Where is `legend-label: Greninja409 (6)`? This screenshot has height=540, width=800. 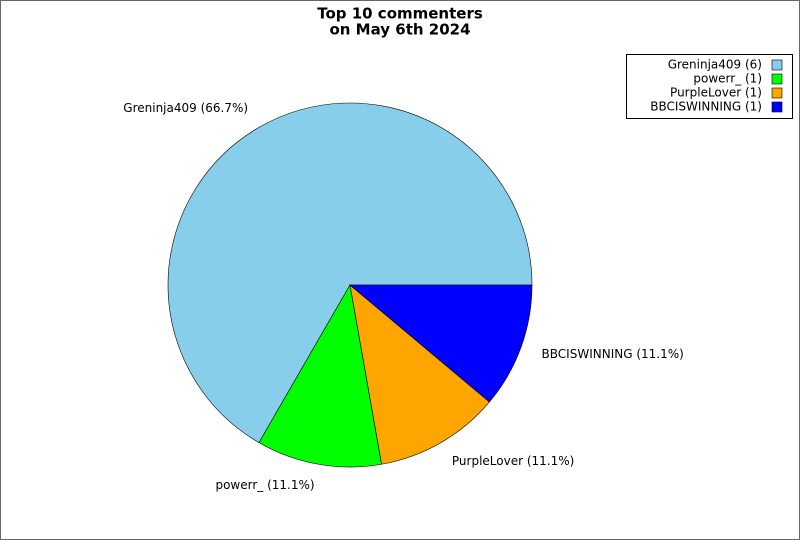 legend-label: Greninja409 (6) is located at coordinates (715, 65).